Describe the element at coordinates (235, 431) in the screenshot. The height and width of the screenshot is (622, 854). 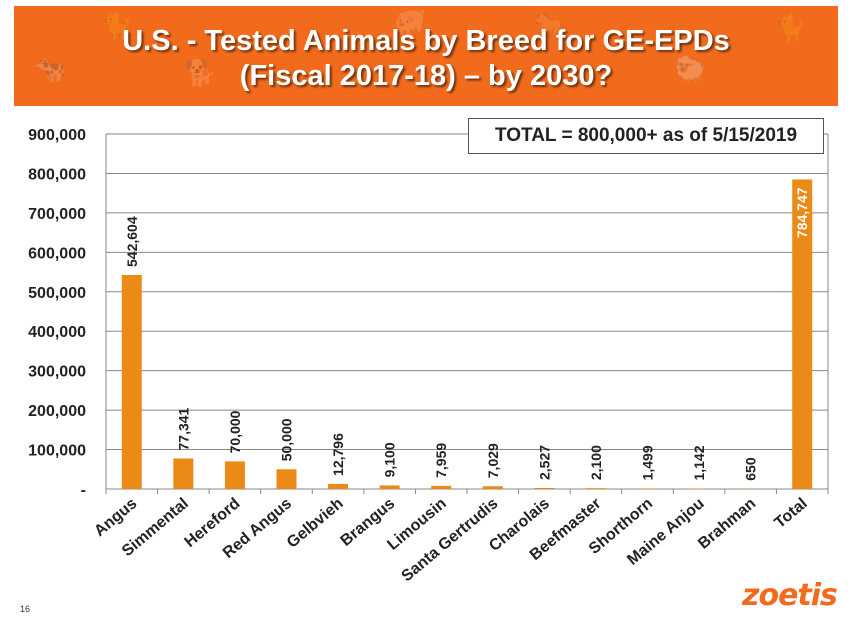
I see `data-label: 70,000` at that location.